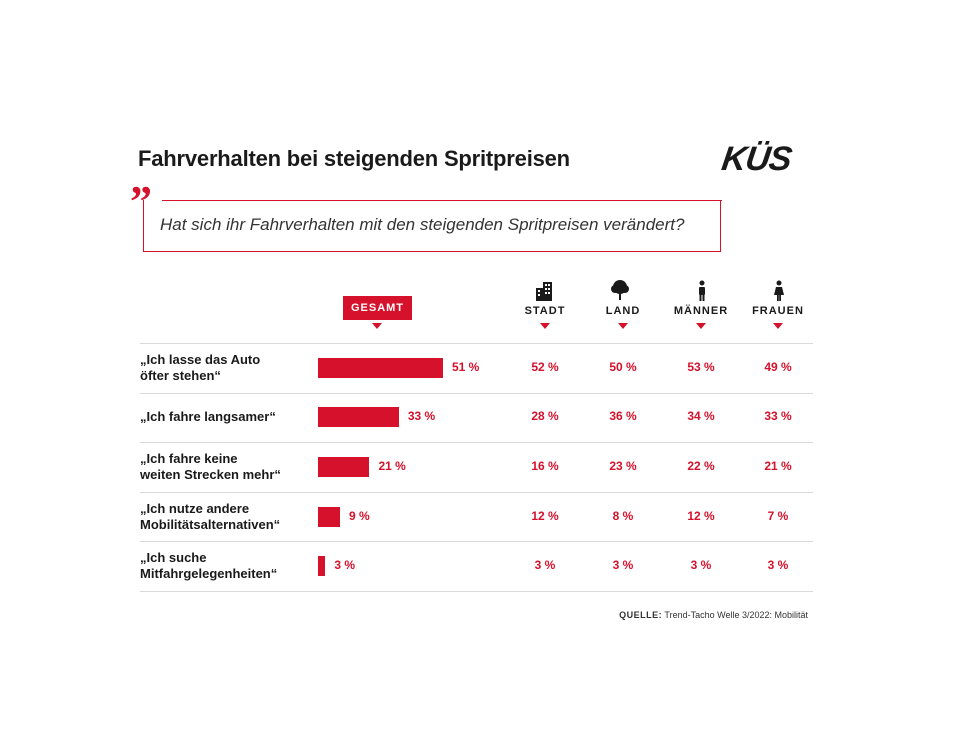  I want to click on gesamt-bar-label-1: 33 %, so click(421, 416).